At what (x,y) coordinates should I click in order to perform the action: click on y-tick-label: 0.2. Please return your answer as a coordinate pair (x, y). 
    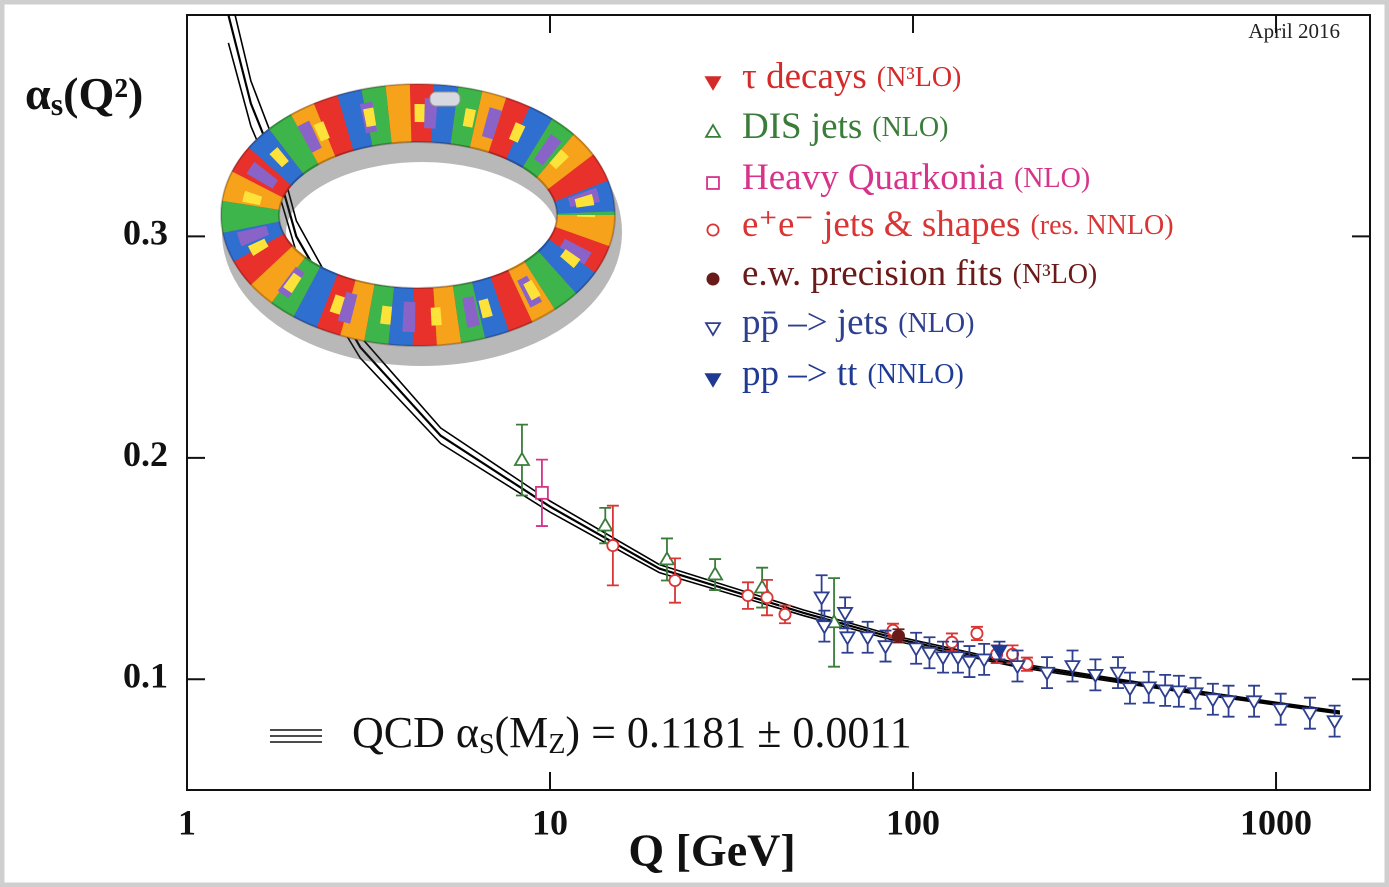
    Looking at the image, I should click on (145, 454).